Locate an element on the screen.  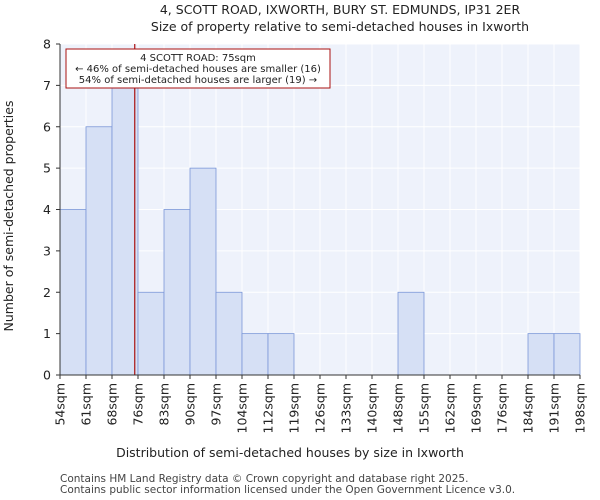
x-tick-label: 169sqm is located at coordinates (476, 408).